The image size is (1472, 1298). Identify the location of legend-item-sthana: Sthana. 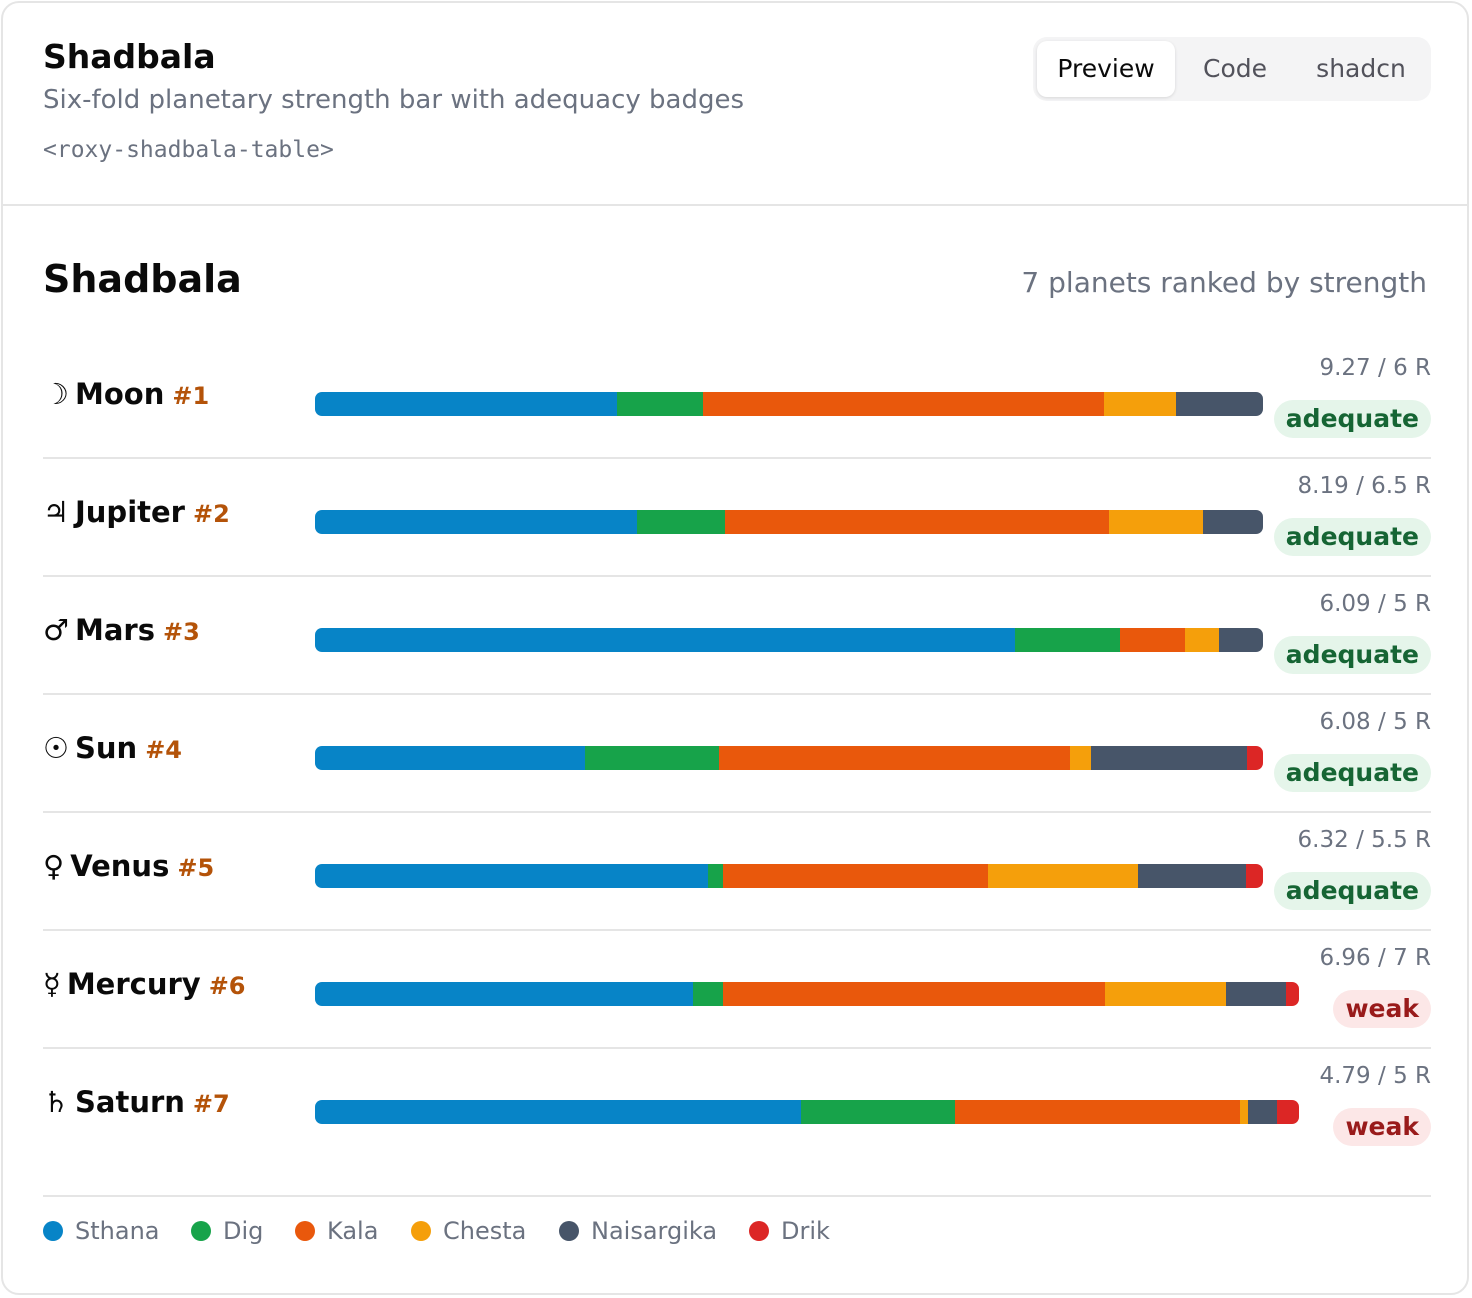
(101, 1231).